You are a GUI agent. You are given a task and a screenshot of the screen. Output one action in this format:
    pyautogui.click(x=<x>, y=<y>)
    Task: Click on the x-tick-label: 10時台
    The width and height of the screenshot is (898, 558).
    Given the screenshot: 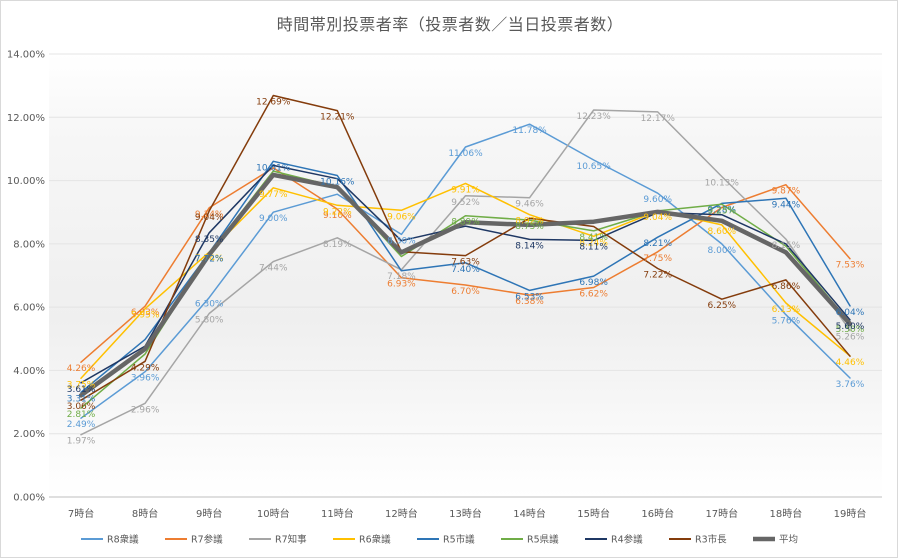 What is the action you would take?
    pyautogui.click(x=273, y=513)
    